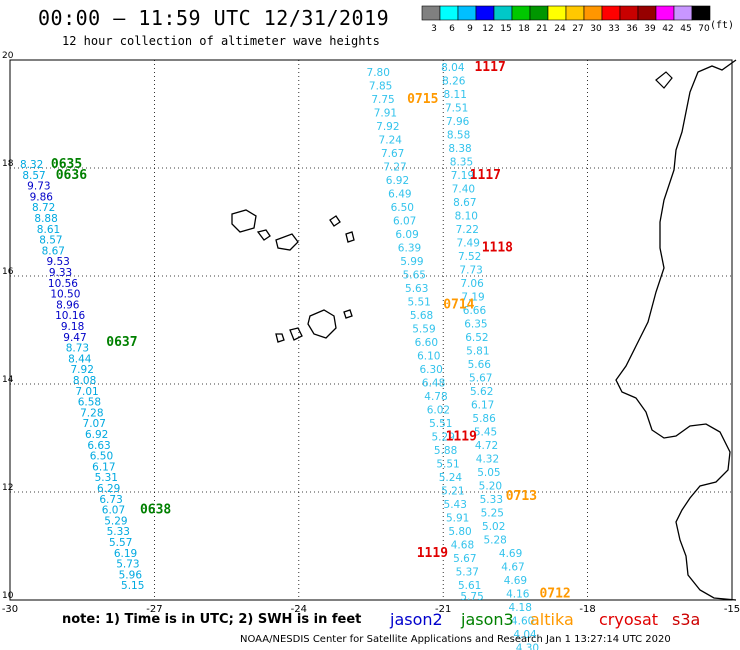  I want to click on wave-height-label: 9.47, so click(74, 338).